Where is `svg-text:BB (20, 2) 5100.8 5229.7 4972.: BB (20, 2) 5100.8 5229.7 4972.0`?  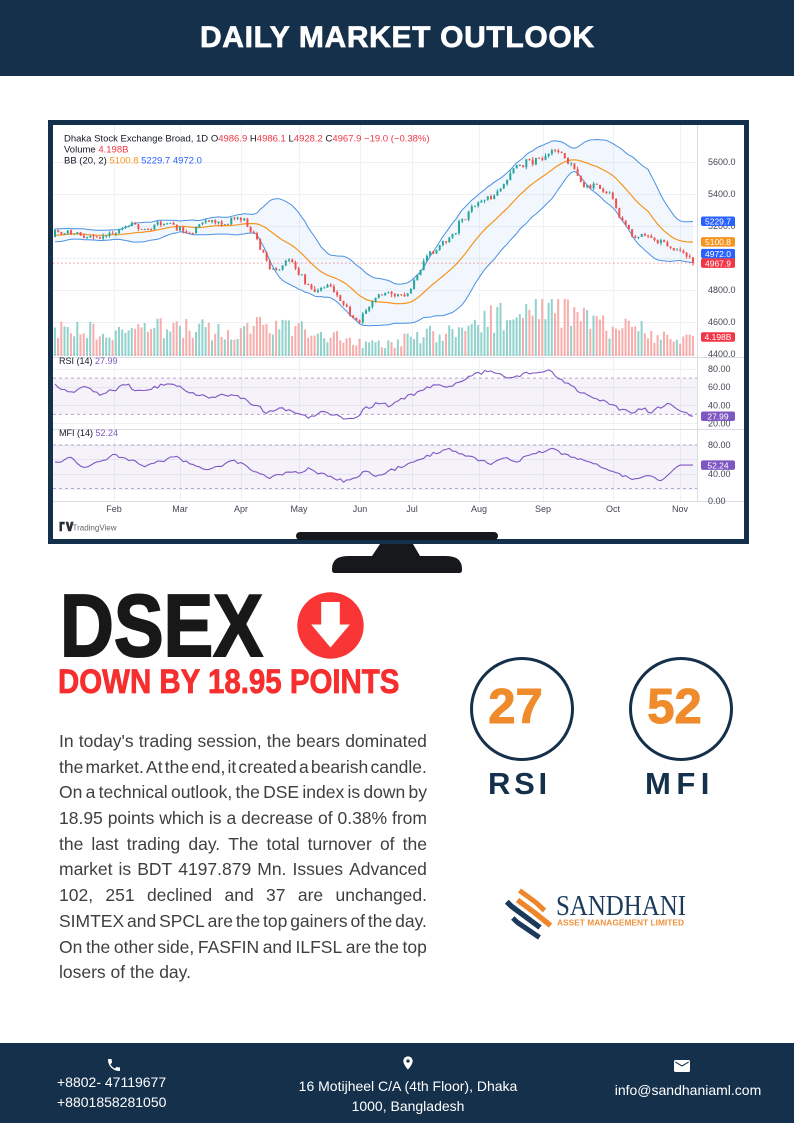
svg-text:BB (20, 2) 5100.8 5229.7 4972.: BB (20, 2) 5100.8 5229.7 4972.0 is located at coordinates (133, 161).